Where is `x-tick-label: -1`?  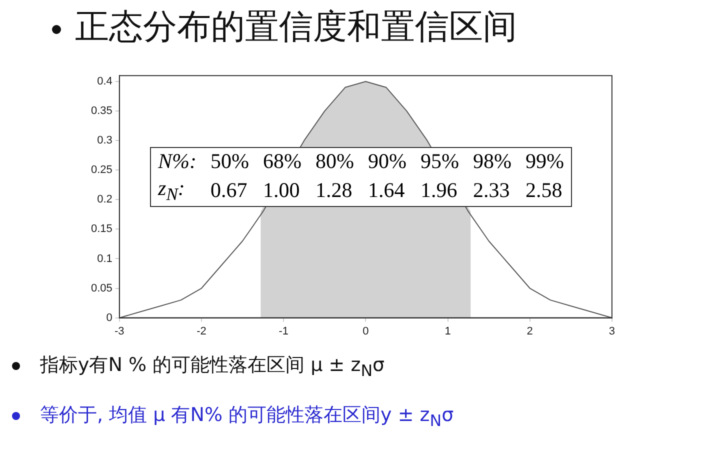 x-tick-label: -1 is located at coordinates (283, 331).